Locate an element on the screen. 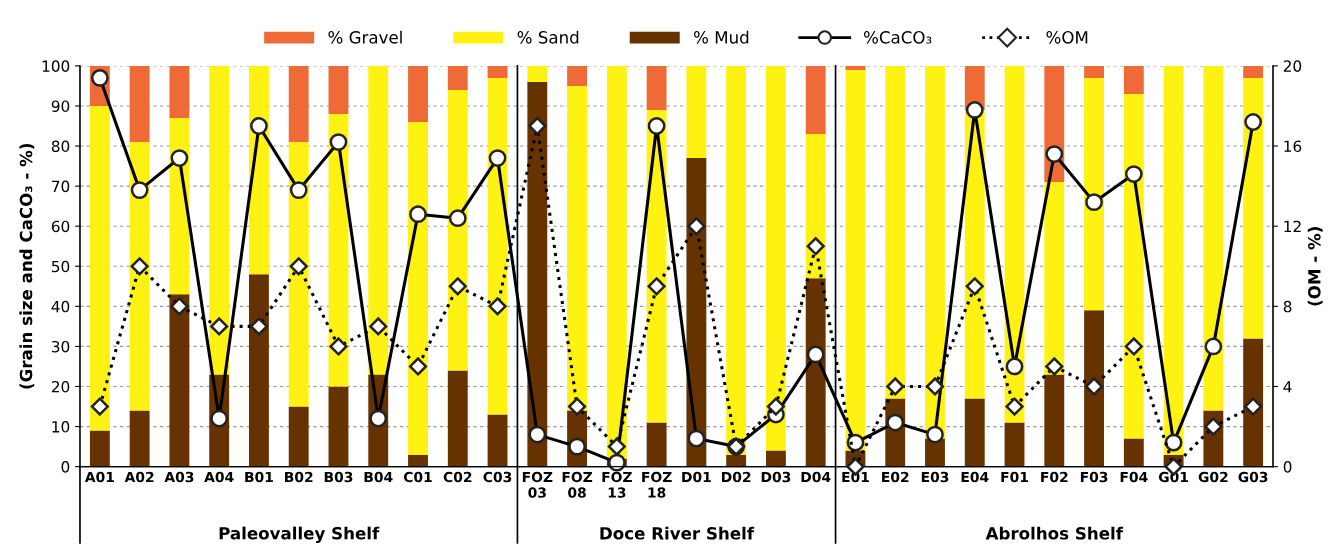  x-tick-label: A01 is located at coordinates (99, 477).